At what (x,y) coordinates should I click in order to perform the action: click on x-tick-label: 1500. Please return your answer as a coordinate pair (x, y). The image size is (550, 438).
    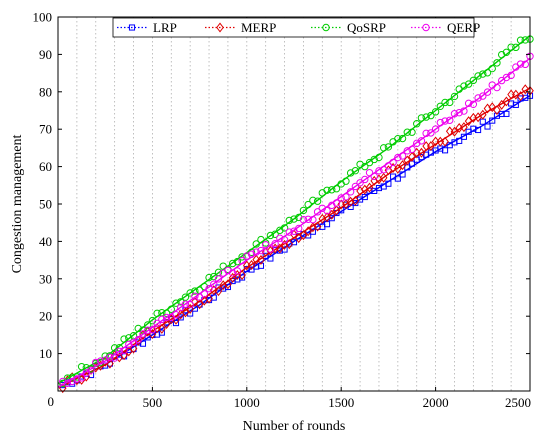
    Looking at the image, I should click on (341, 402).